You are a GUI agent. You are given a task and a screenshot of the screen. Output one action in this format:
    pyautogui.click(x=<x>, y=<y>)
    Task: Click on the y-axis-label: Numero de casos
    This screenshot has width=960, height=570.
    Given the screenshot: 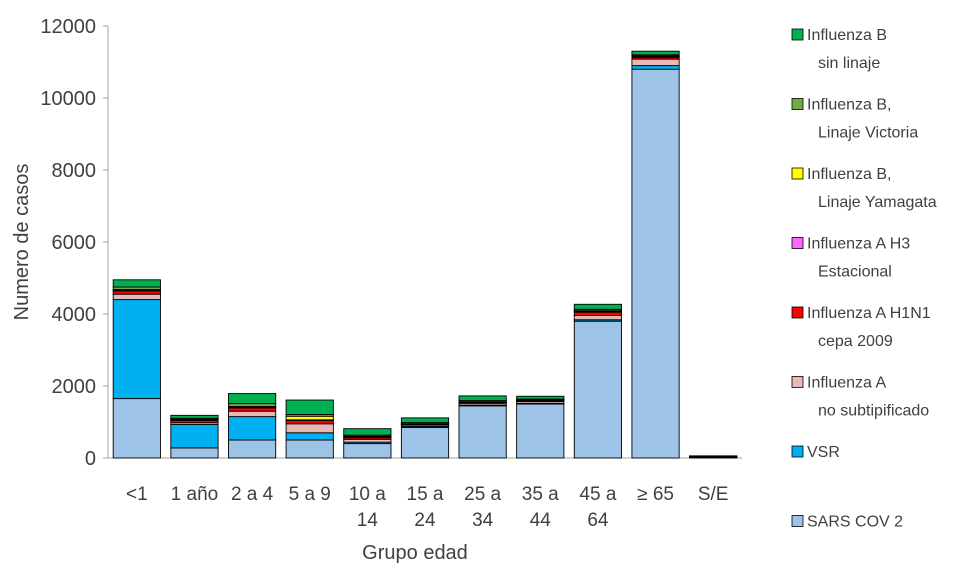 What is the action you would take?
    pyautogui.click(x=22, y=242)
    